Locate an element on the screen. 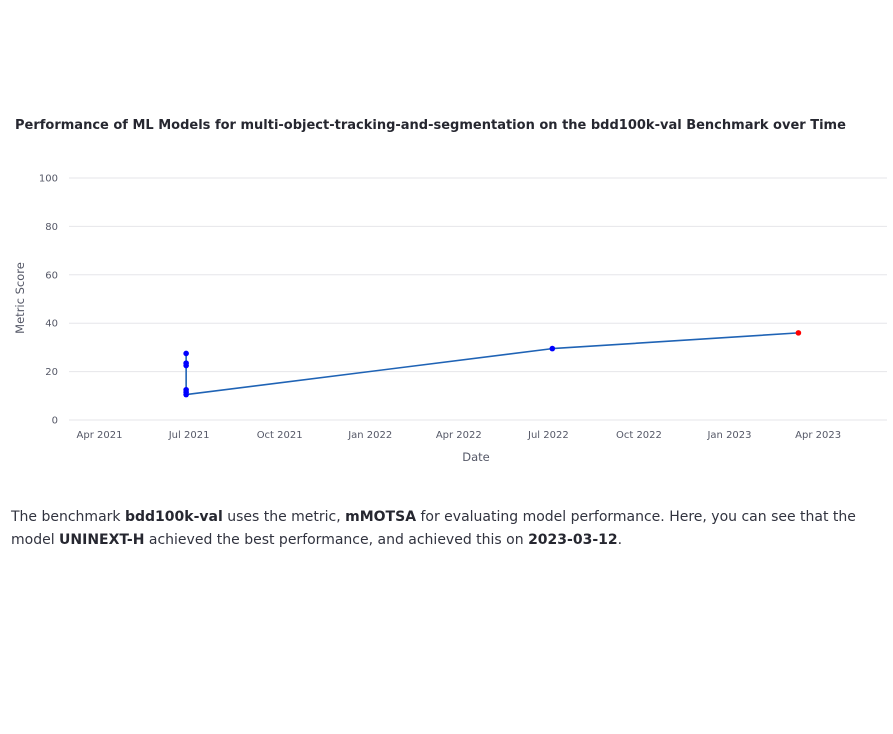 Image resolution: width=893 pixels, height=734 pixels. data-points is located at coordinates (492, 364).